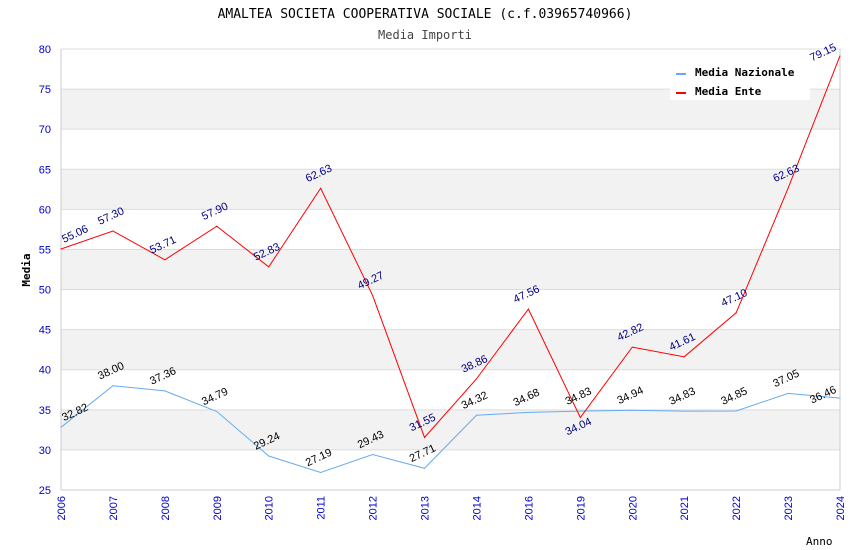  I want to click on x-tick-label: 2010, so click(270, 508).